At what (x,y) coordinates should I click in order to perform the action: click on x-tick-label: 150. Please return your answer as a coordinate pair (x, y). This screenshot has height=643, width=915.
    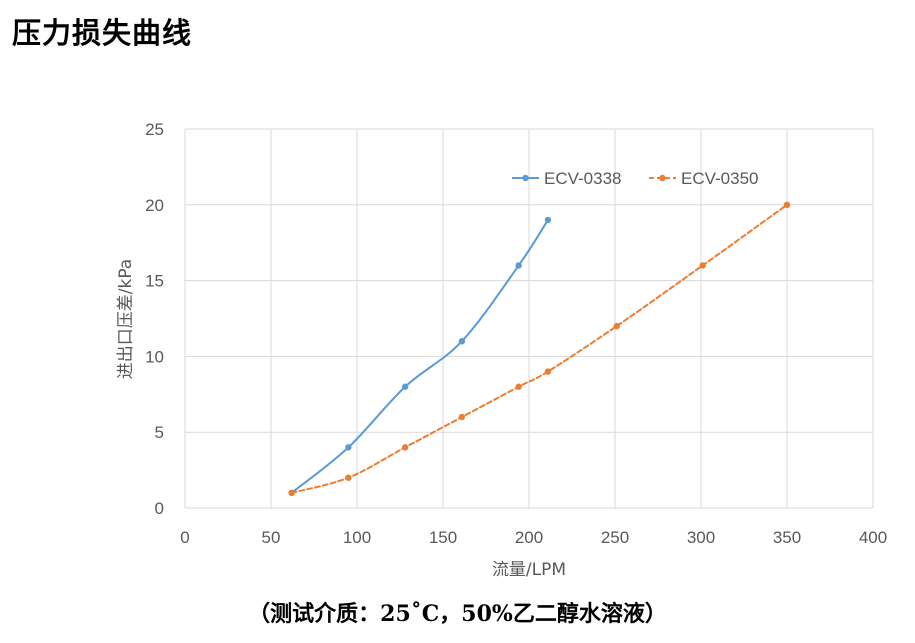
    Looking at the image, I should click on (443, 537).